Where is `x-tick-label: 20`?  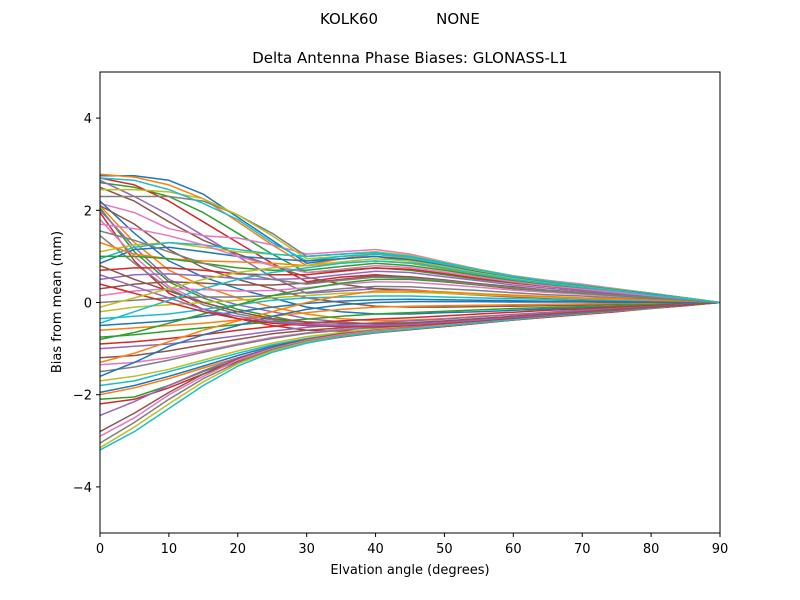
x-tick-label: 20 is located at coordinates (238, 549).